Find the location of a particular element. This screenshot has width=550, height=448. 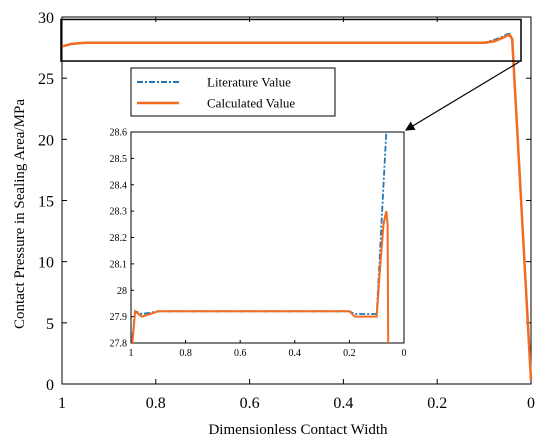

y-tick-label: 25 is located at coordinates (46, 79).